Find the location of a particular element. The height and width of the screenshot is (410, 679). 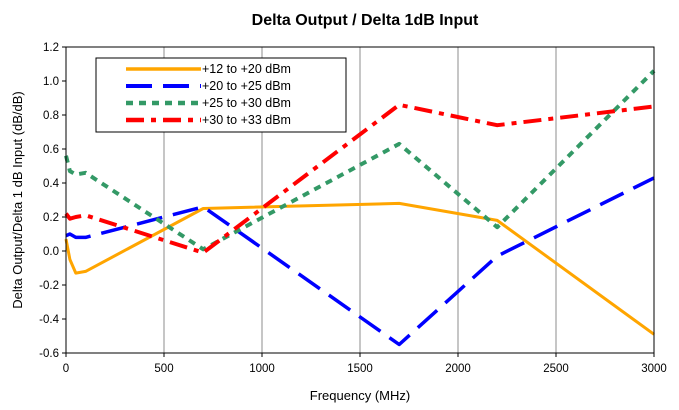

x-tick-label: 0 is located at coordinates (66, 369).